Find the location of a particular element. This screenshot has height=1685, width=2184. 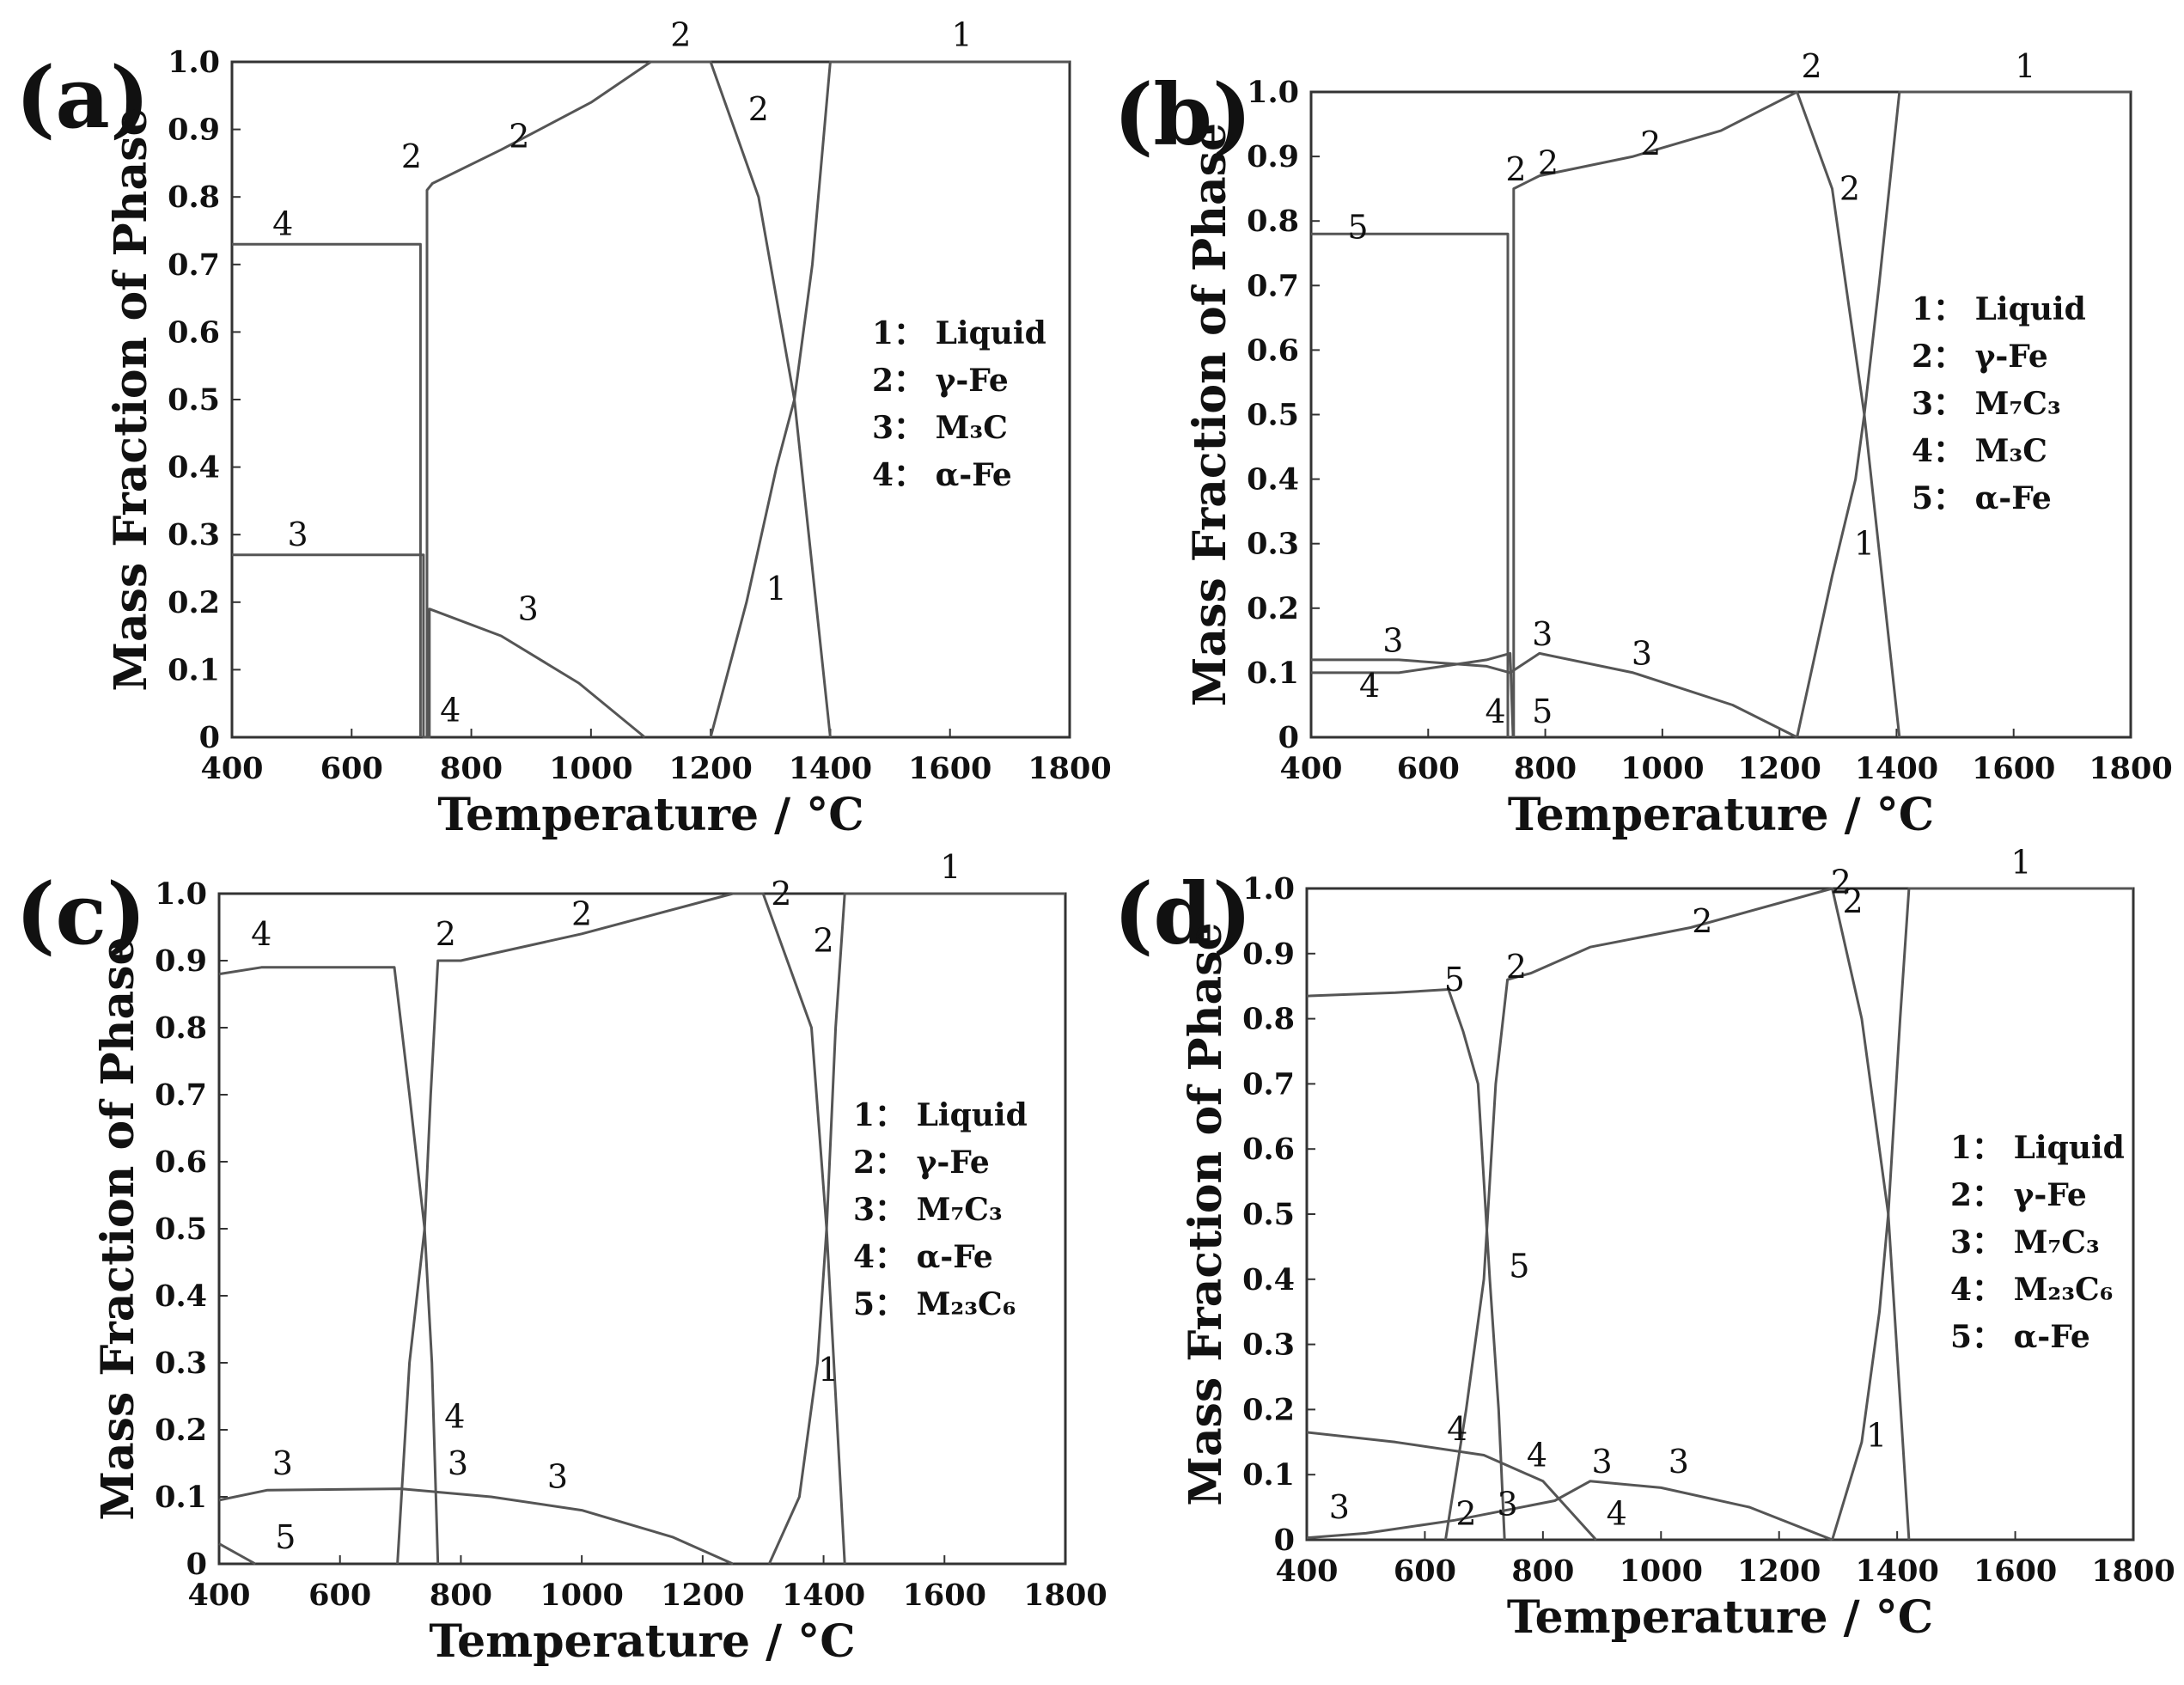

legend-entry: 4： M₂₃C₆ is located at coordinates (2031, 1290).